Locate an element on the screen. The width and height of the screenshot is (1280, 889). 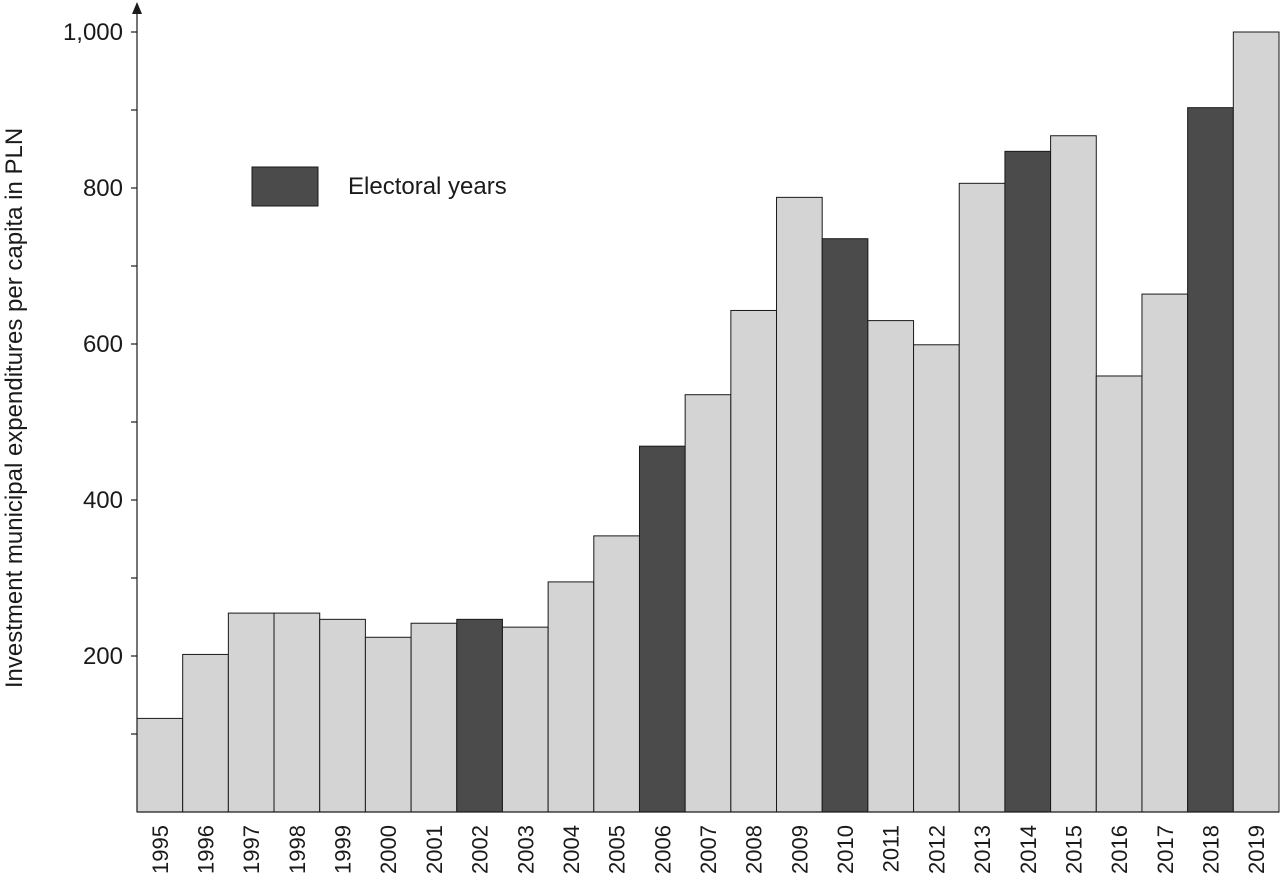
y-tick-label: 600 is located at coordinates (103, 344).